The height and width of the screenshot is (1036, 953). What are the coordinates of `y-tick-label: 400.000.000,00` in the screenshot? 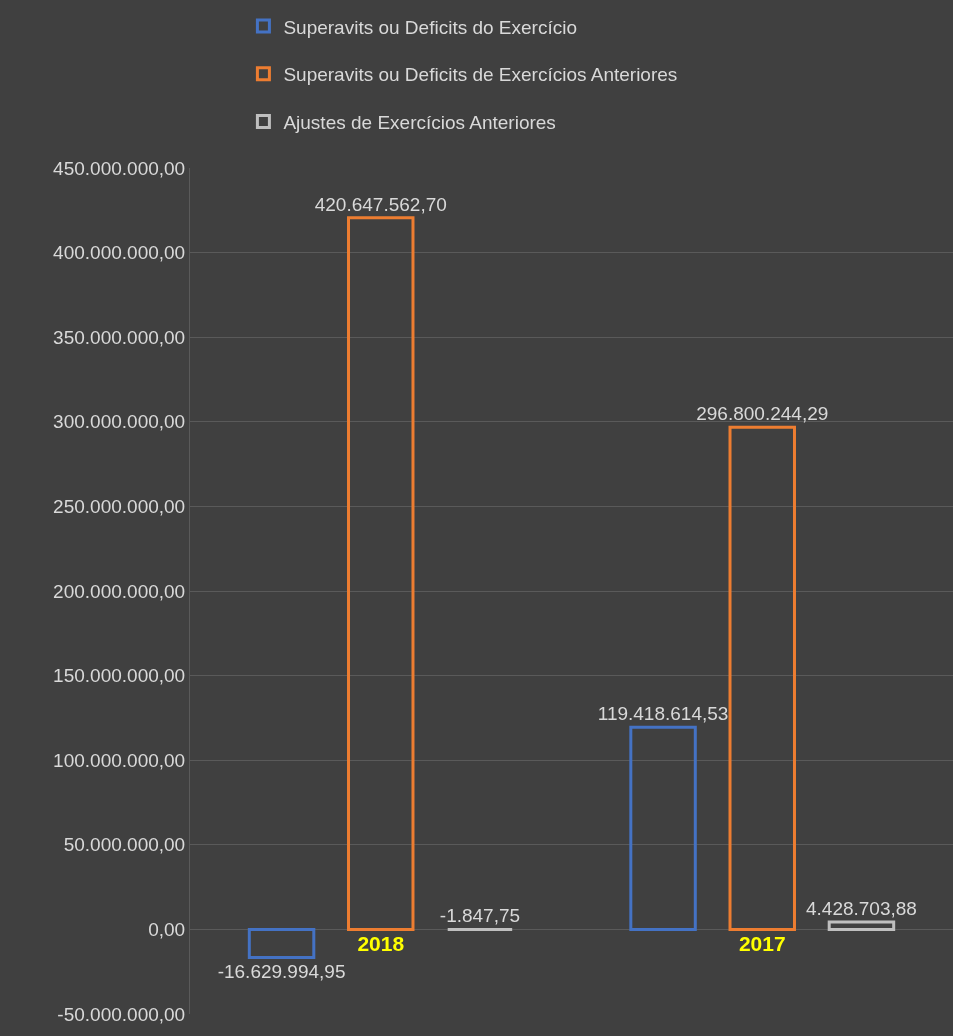 It's located at (119, 253).